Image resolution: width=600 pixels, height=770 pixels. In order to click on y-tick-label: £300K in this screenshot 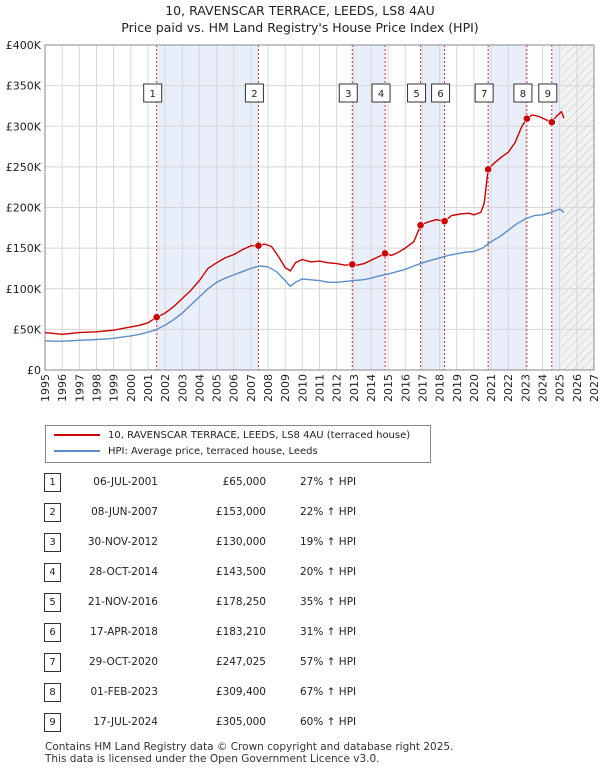, I will do `click(24, 126)`.